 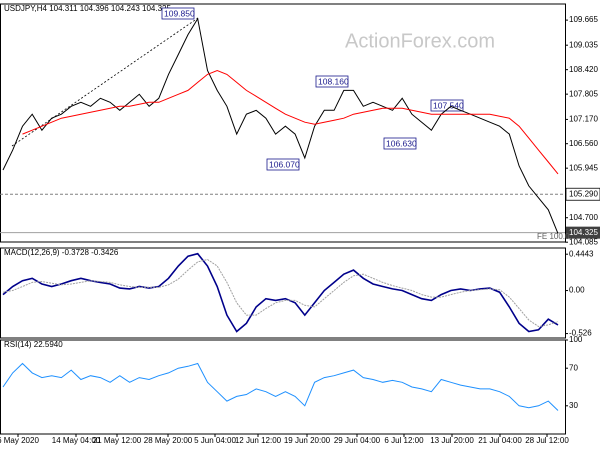 What do you see at coordinates (580, 333) in the screenshot?
I see `y-tick-label: -0.526` at bounding box center [580, 333].